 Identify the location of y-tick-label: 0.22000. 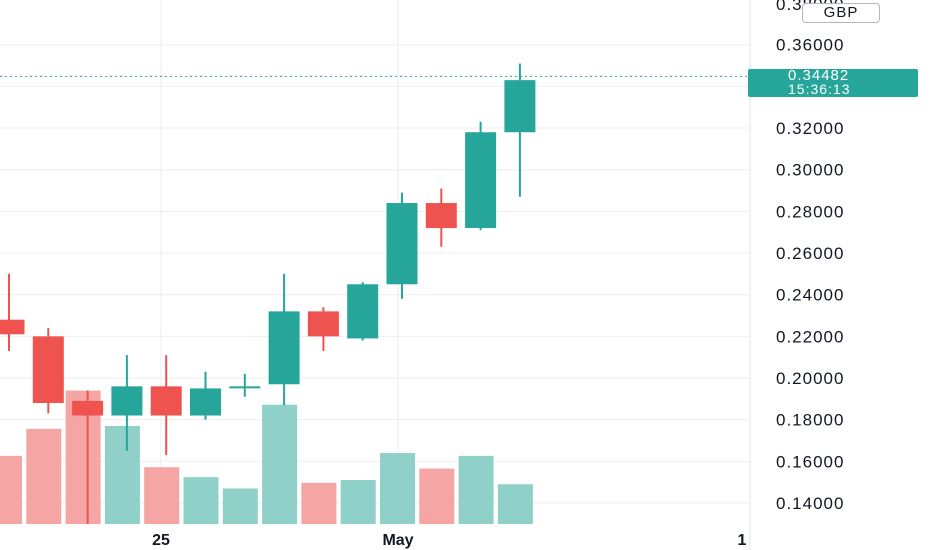
(810, 336).